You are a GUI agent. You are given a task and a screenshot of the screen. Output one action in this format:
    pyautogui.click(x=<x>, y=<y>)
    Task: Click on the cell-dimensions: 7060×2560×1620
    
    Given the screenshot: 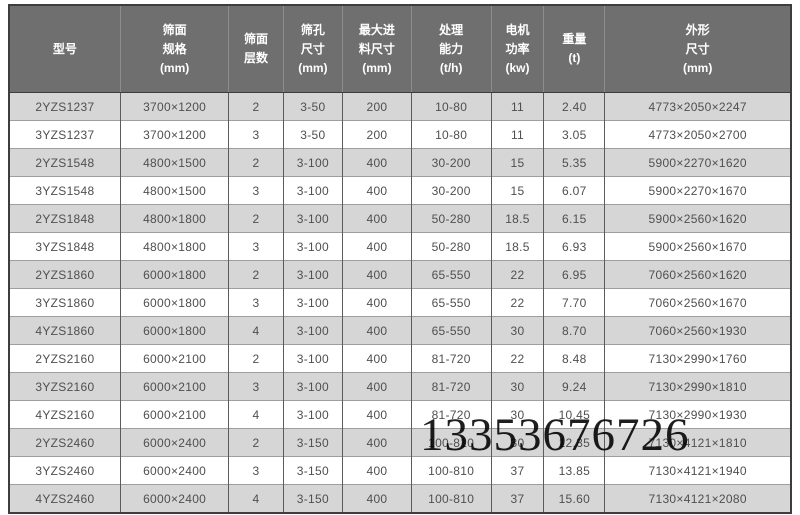 What is the action you would take?
    pyautogui.click(x=697, y=274)
    